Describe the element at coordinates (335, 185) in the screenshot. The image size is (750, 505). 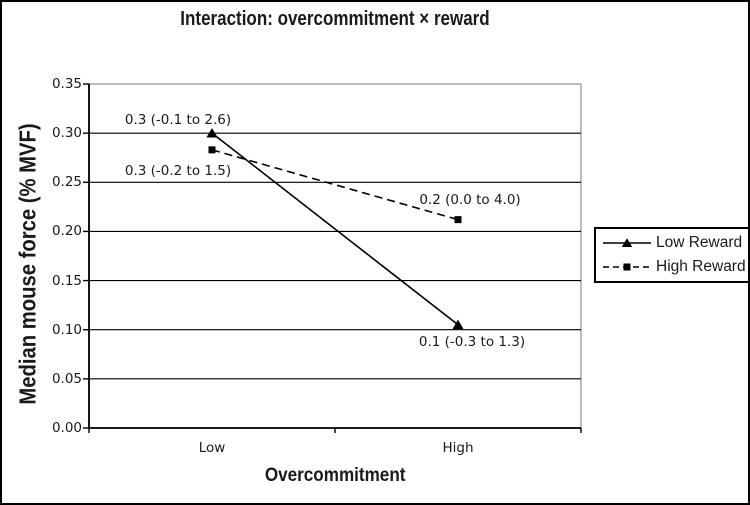
I see `series-line-high-reward` at that location.